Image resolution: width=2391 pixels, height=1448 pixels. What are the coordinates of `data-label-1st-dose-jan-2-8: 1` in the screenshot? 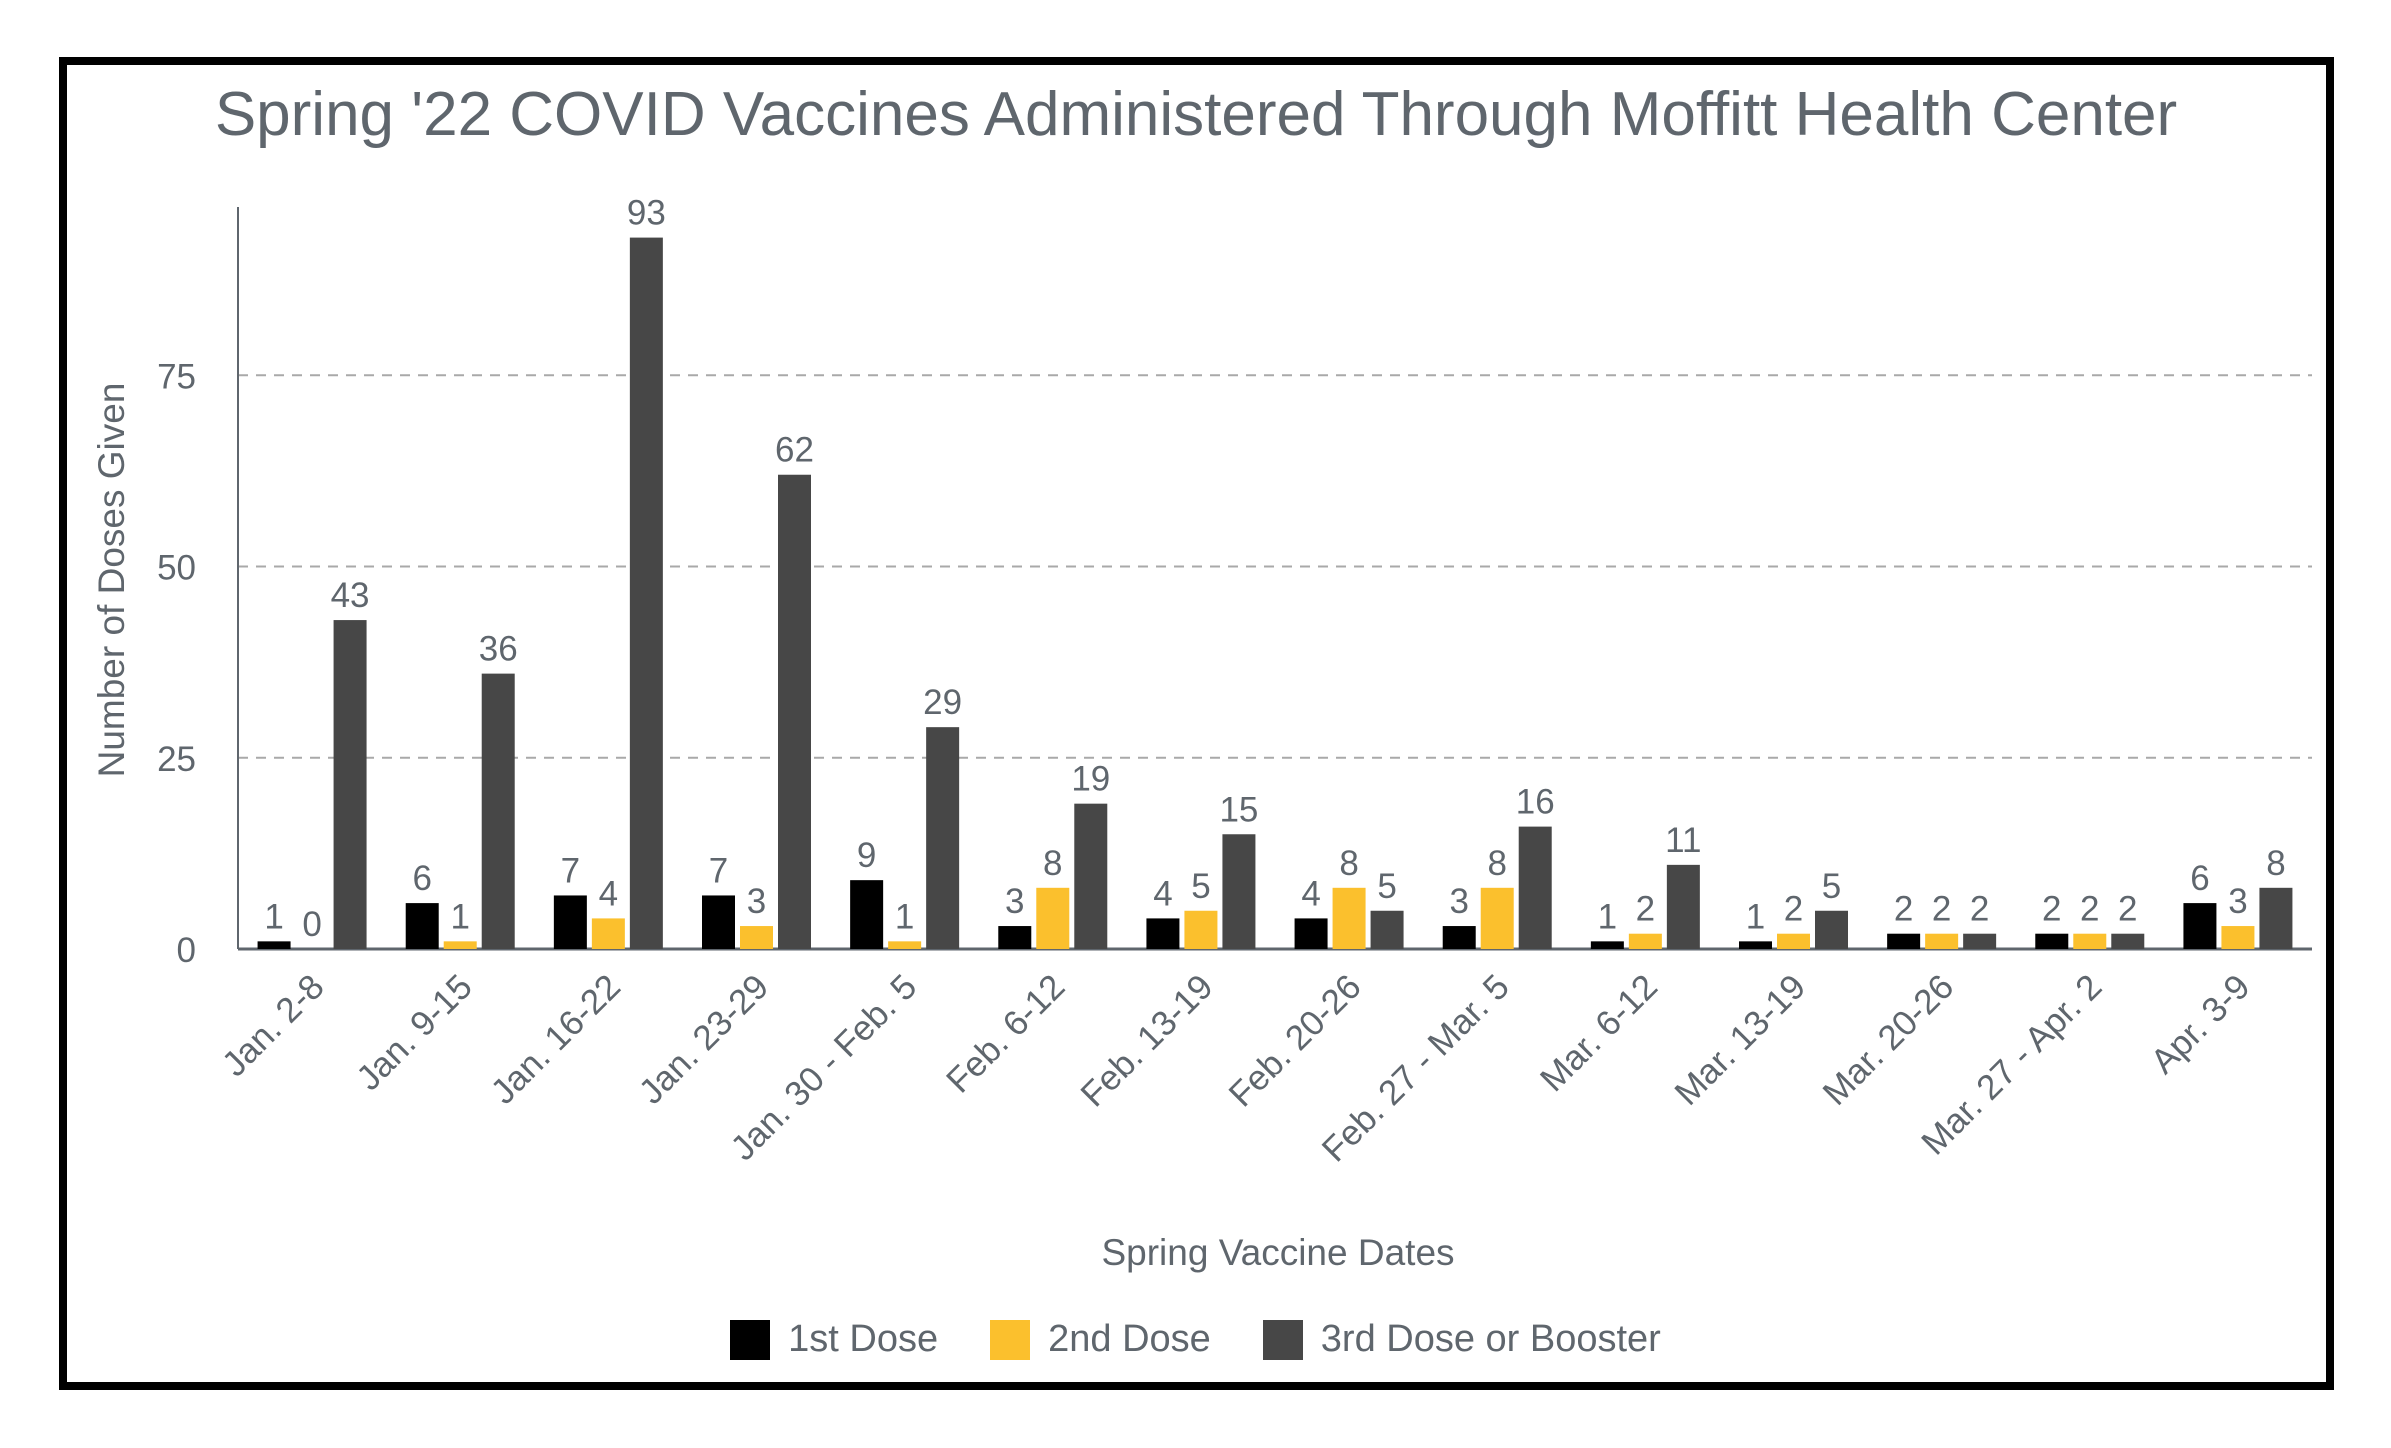 It's located at (273, 916).